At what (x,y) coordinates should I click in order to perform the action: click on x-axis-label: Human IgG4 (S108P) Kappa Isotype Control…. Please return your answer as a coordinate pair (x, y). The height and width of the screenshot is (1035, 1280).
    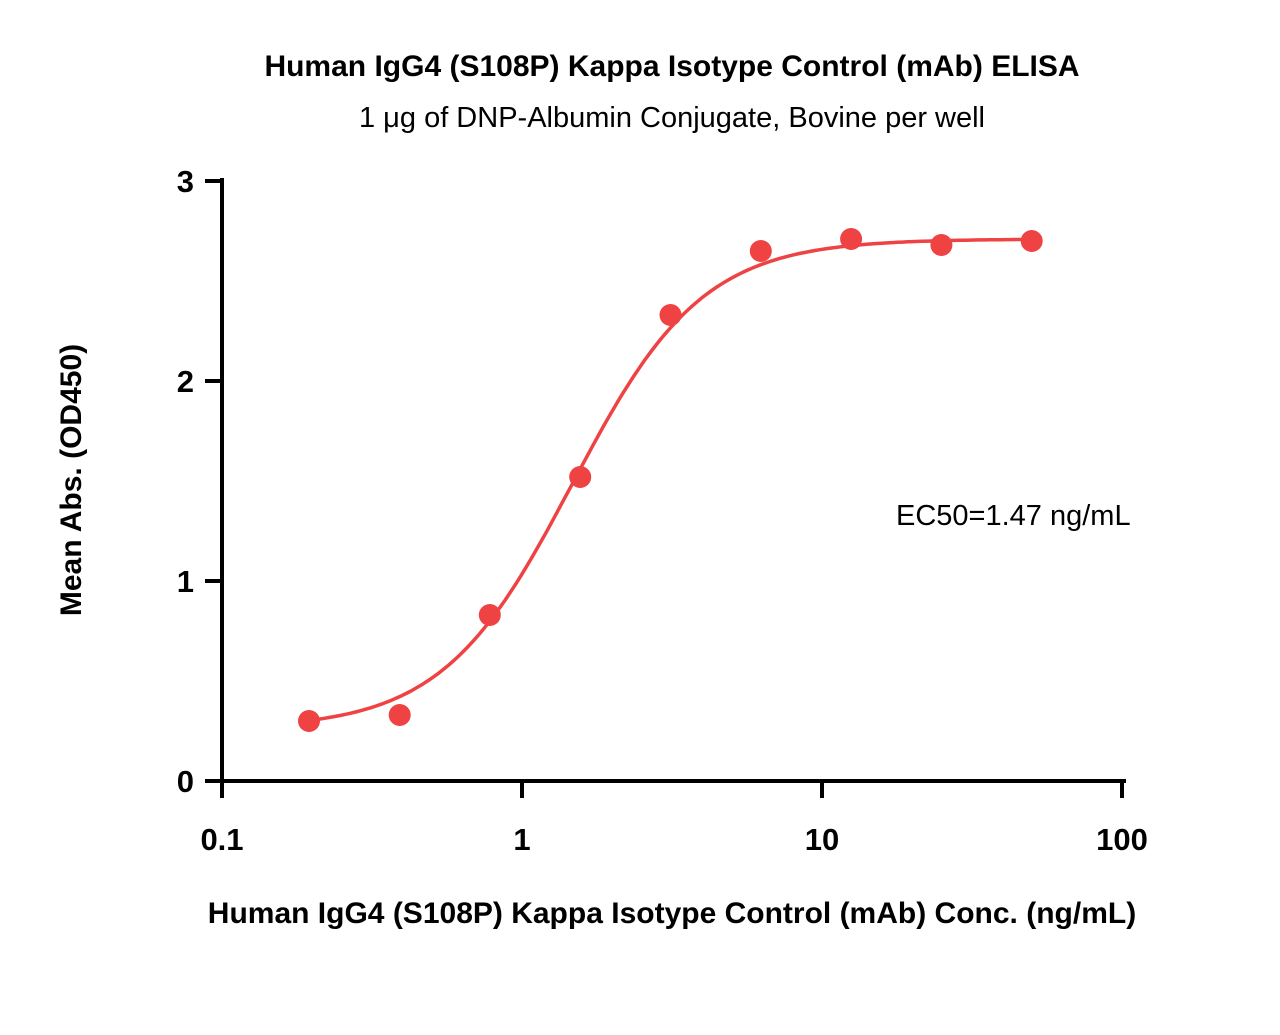
    Looking at the image, I should click on (672, 913).